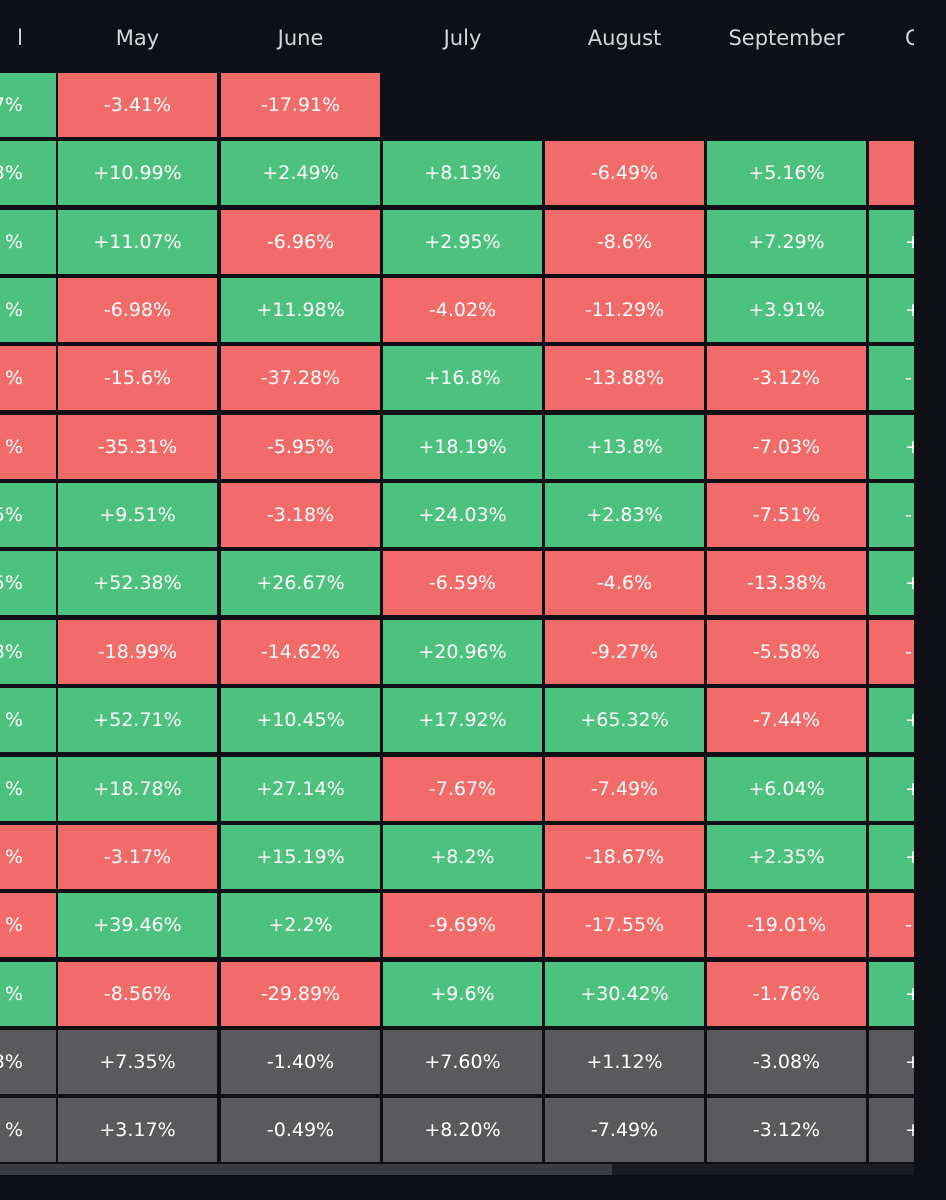 Image resolution: width=946 pixels, height=1200 pixels. What do you see at coordinates (786, 446) in the screenshot?
I see `table-cell: -7.03%` at bounding box center [786, 446].